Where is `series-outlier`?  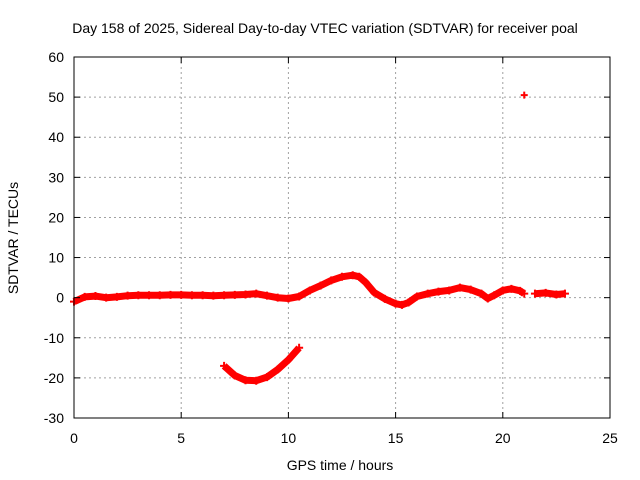
series-outlier is located at coordinates (524, 95).